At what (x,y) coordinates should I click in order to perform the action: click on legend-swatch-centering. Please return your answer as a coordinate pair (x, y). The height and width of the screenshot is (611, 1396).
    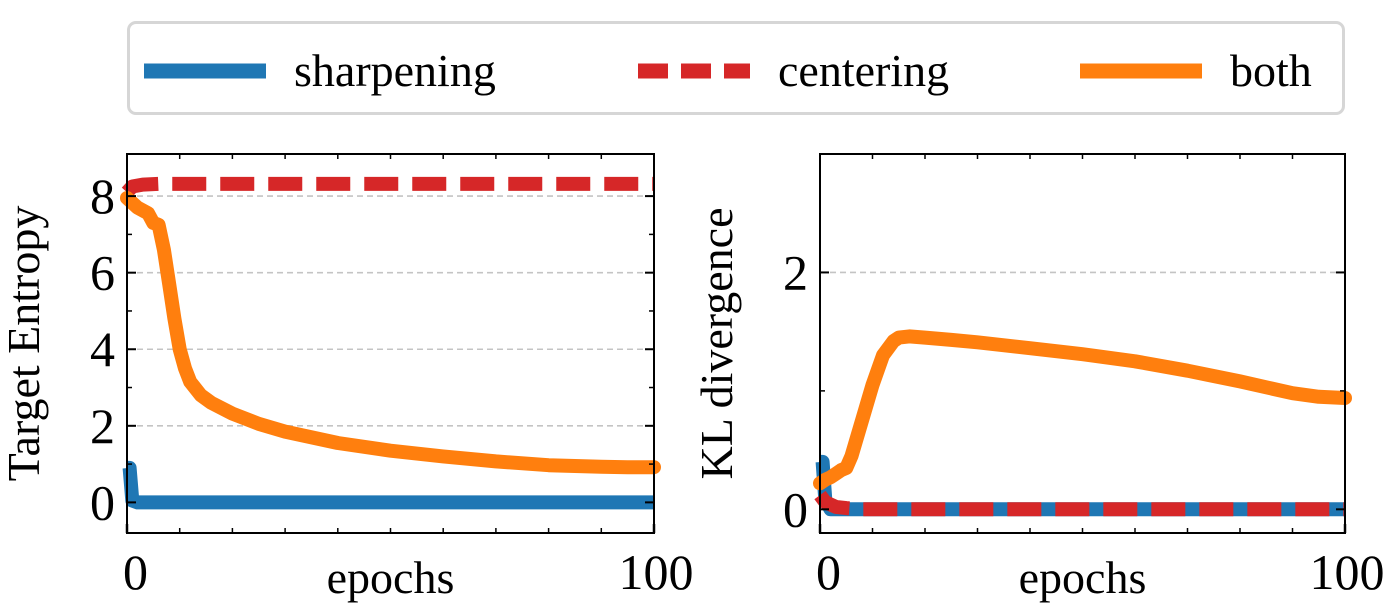
    Looking at the image, I should click on (694, 71).